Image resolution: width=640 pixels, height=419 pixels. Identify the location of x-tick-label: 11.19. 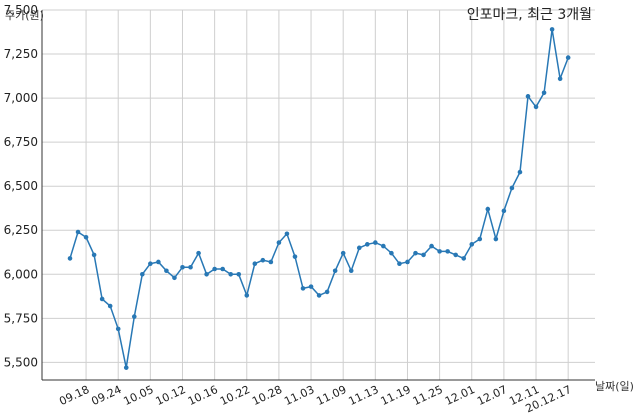
(396, 395).